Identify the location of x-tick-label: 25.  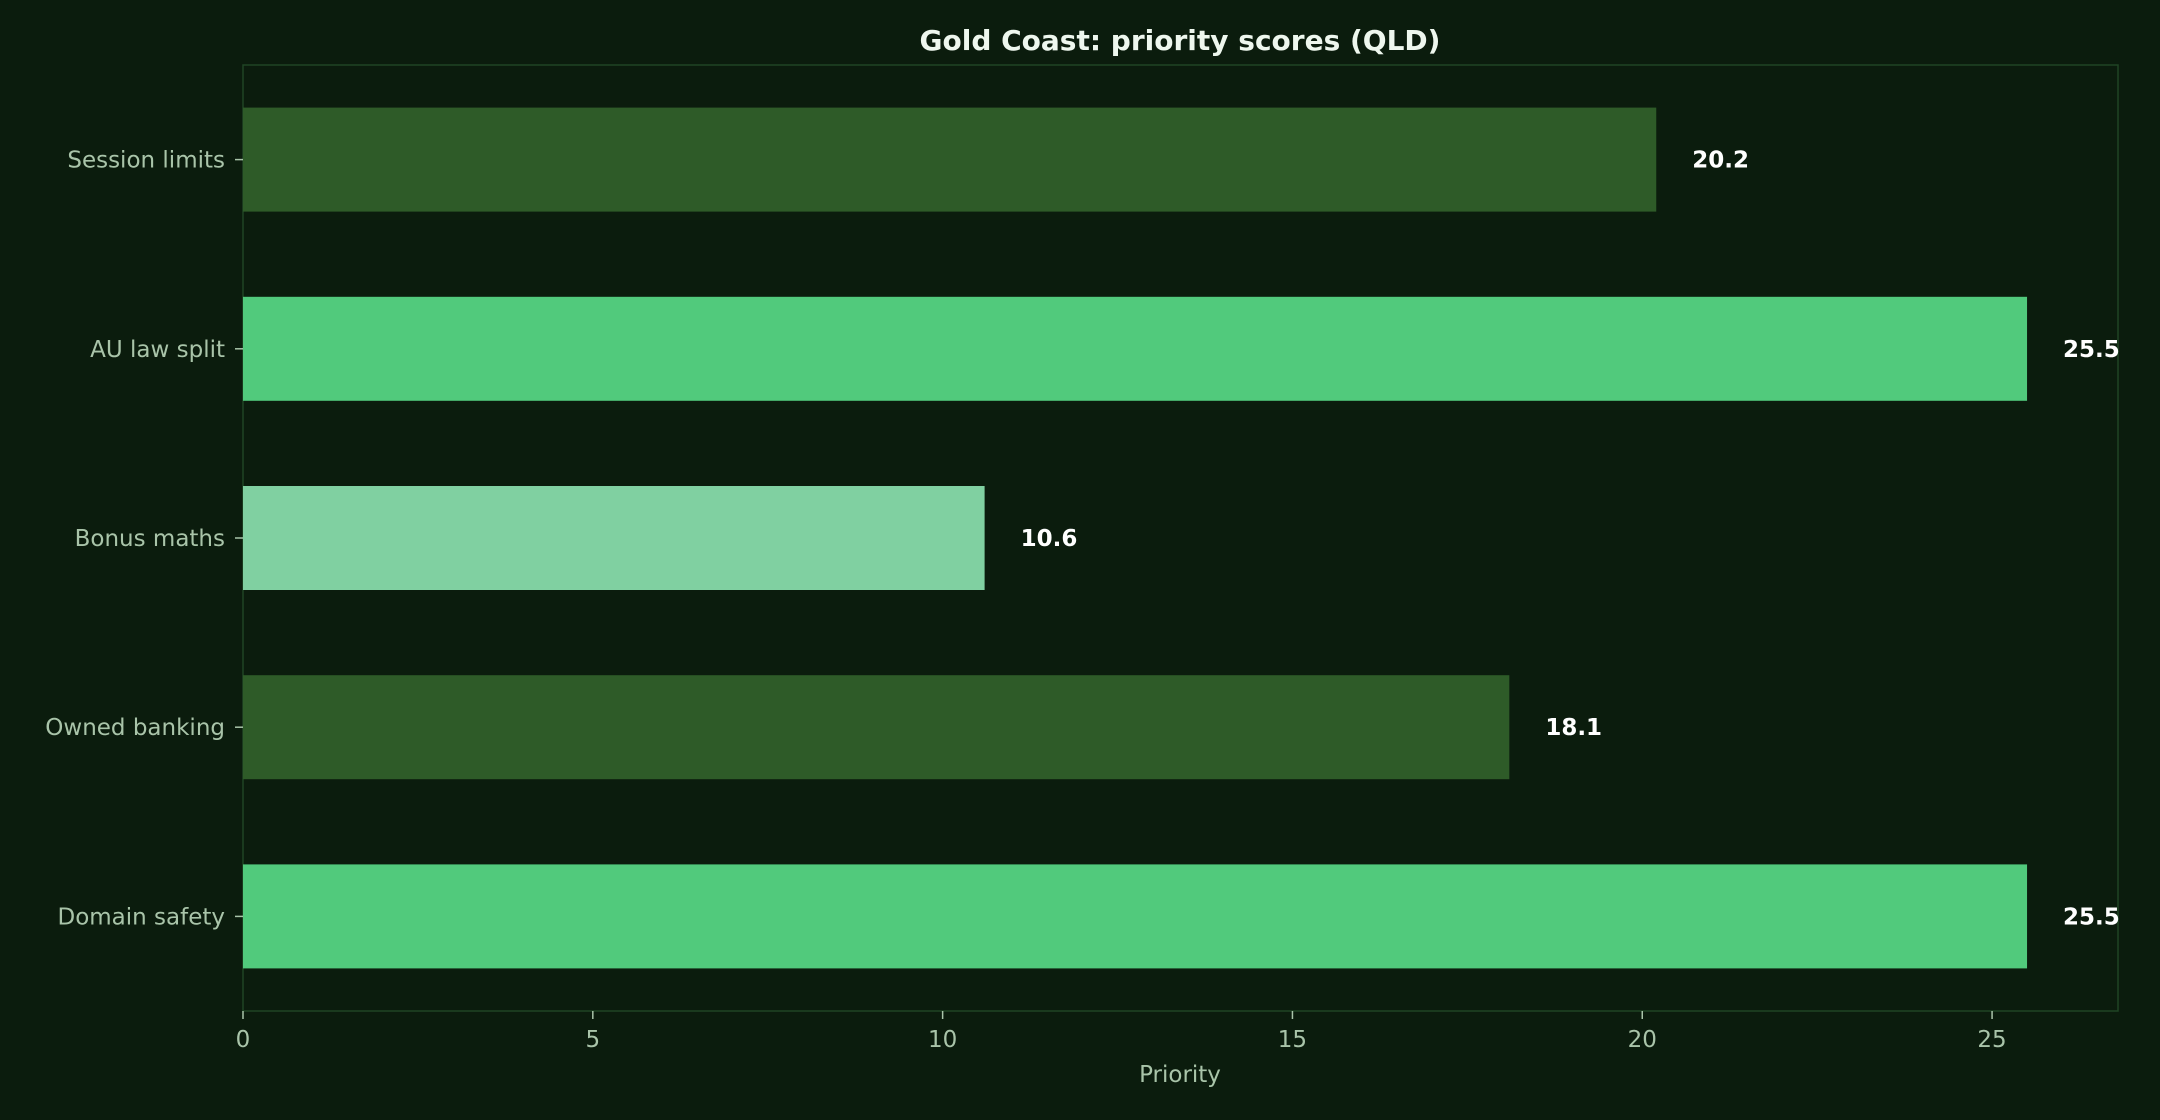
(1991, 1040).